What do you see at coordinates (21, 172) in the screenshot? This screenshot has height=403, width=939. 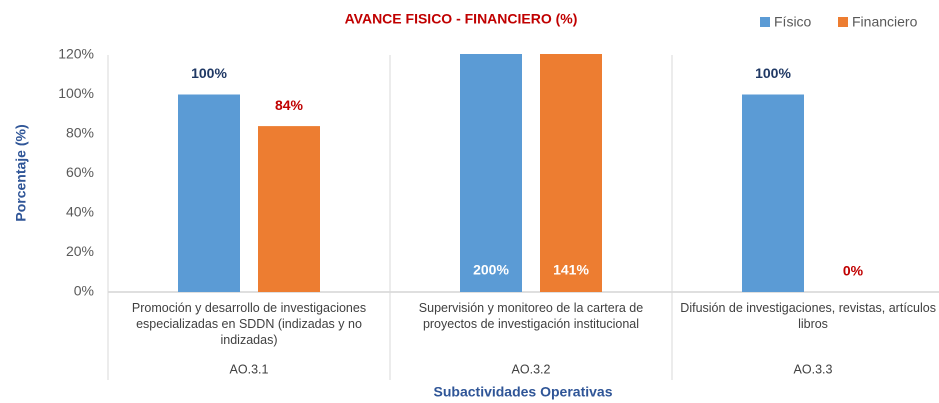 I see `y-axis-label: Porcentaje (%)` at bounding box center [21, 172].